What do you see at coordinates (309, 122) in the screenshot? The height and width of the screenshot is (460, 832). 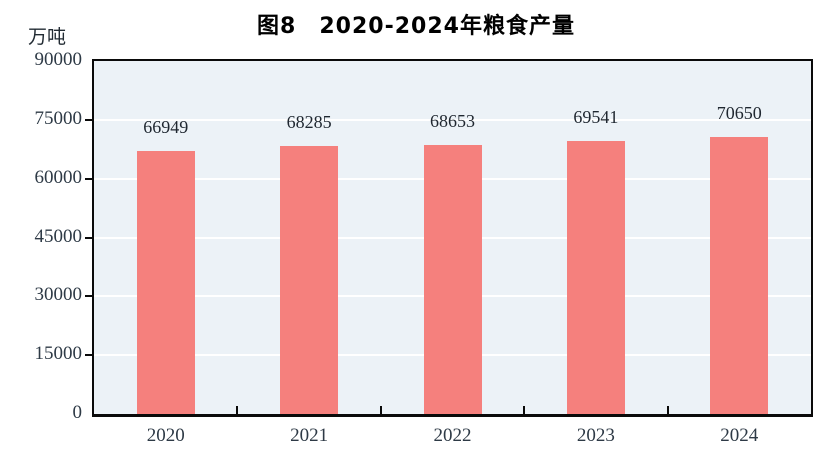 I see `bar-value-label-2021: 68285` at bounding box center [309, 122].